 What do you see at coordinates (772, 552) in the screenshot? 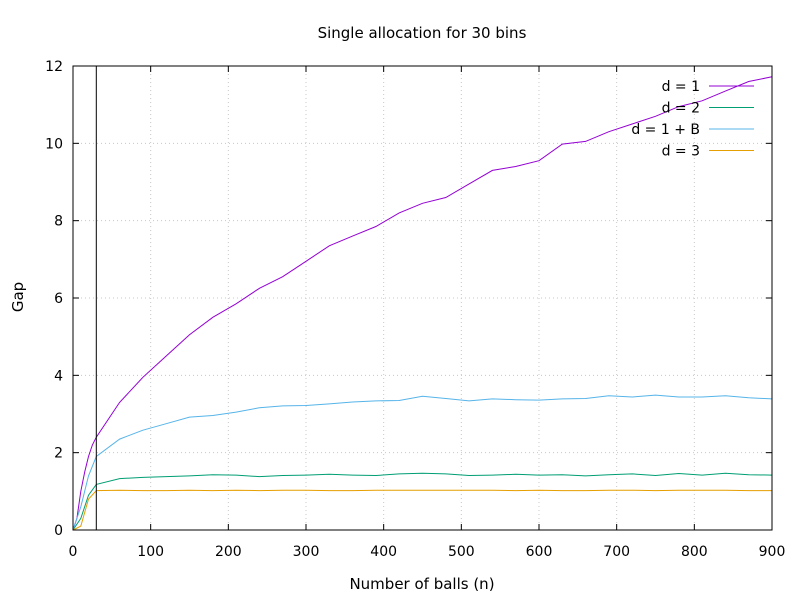
I see `x-tick-label: 900` at bounding box center [772, 552].